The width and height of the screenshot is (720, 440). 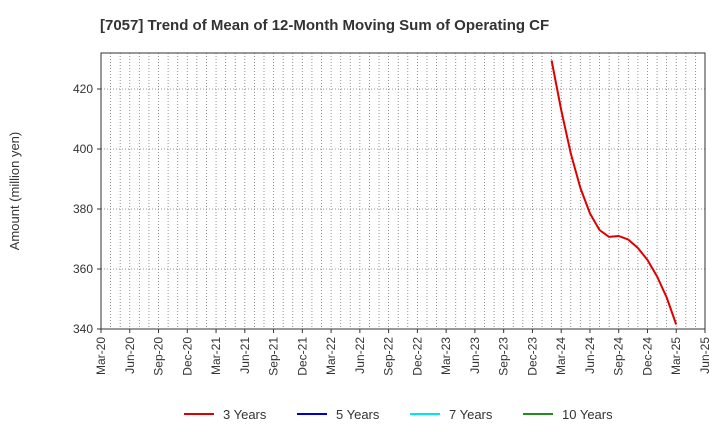 I want to click on x-tick-label: Jun-23, so click(x=475, y=355).